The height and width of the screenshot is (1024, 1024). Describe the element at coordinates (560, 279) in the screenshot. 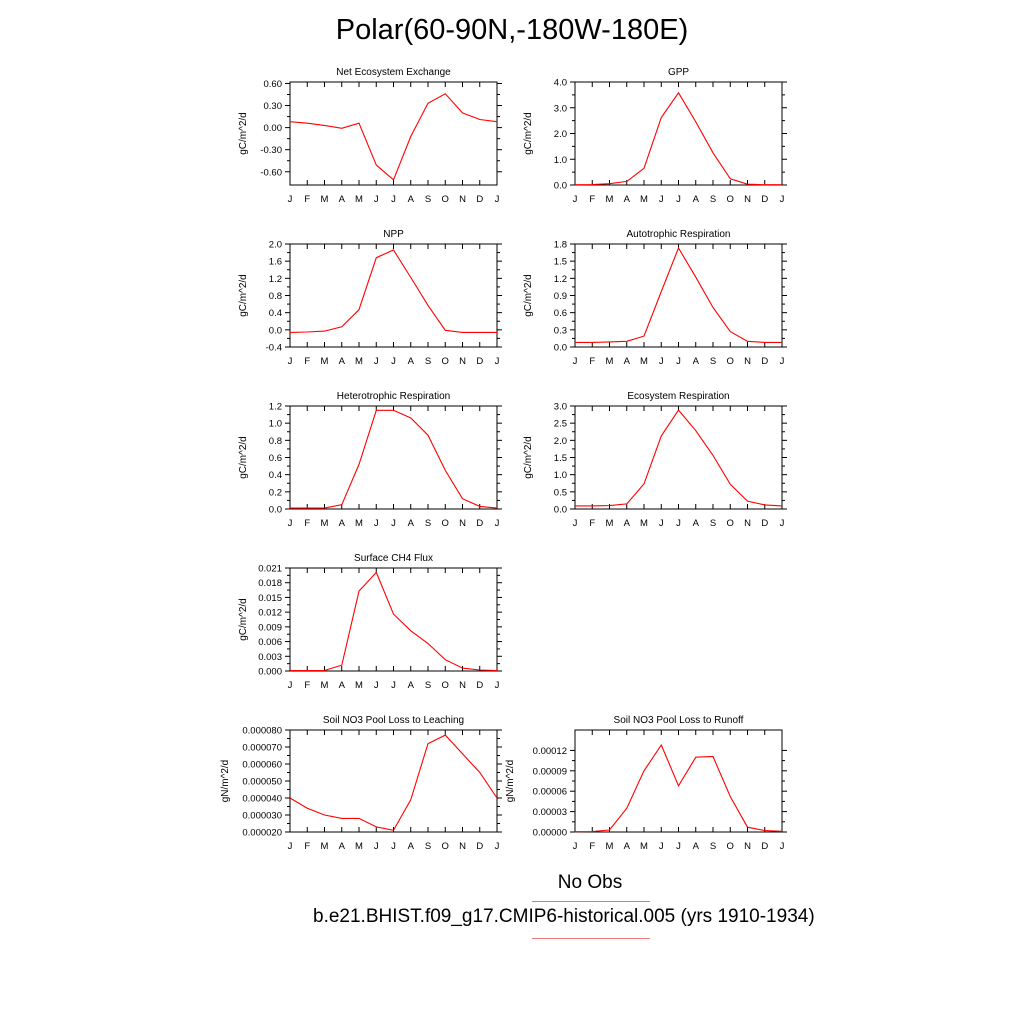

I see `panel-4-ytick-label: 1.2` at that location.